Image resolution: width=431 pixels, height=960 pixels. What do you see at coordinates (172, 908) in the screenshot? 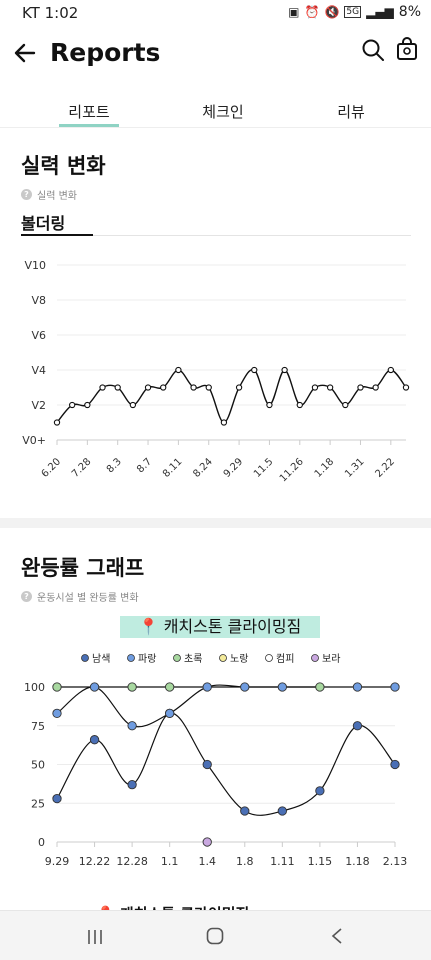
I see `next-gym-name: 📍 캐치스톤 클라이밍짐` at bounding box center [172, 908].